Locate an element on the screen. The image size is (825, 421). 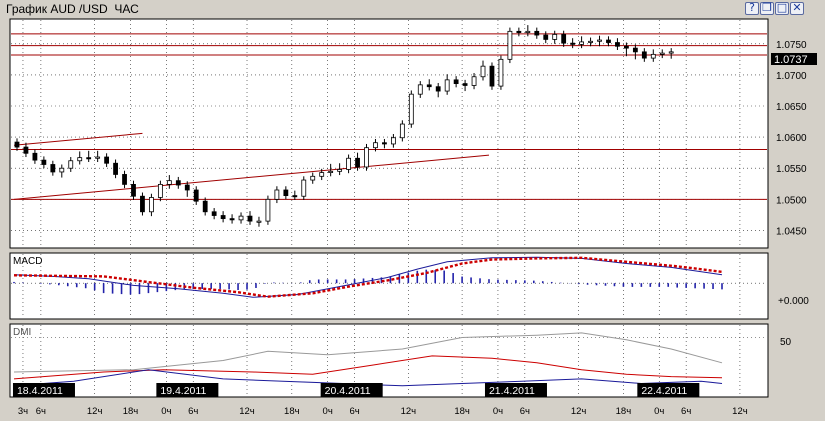
hour-tick-label: 18ч is located at coordinates (624, 411).